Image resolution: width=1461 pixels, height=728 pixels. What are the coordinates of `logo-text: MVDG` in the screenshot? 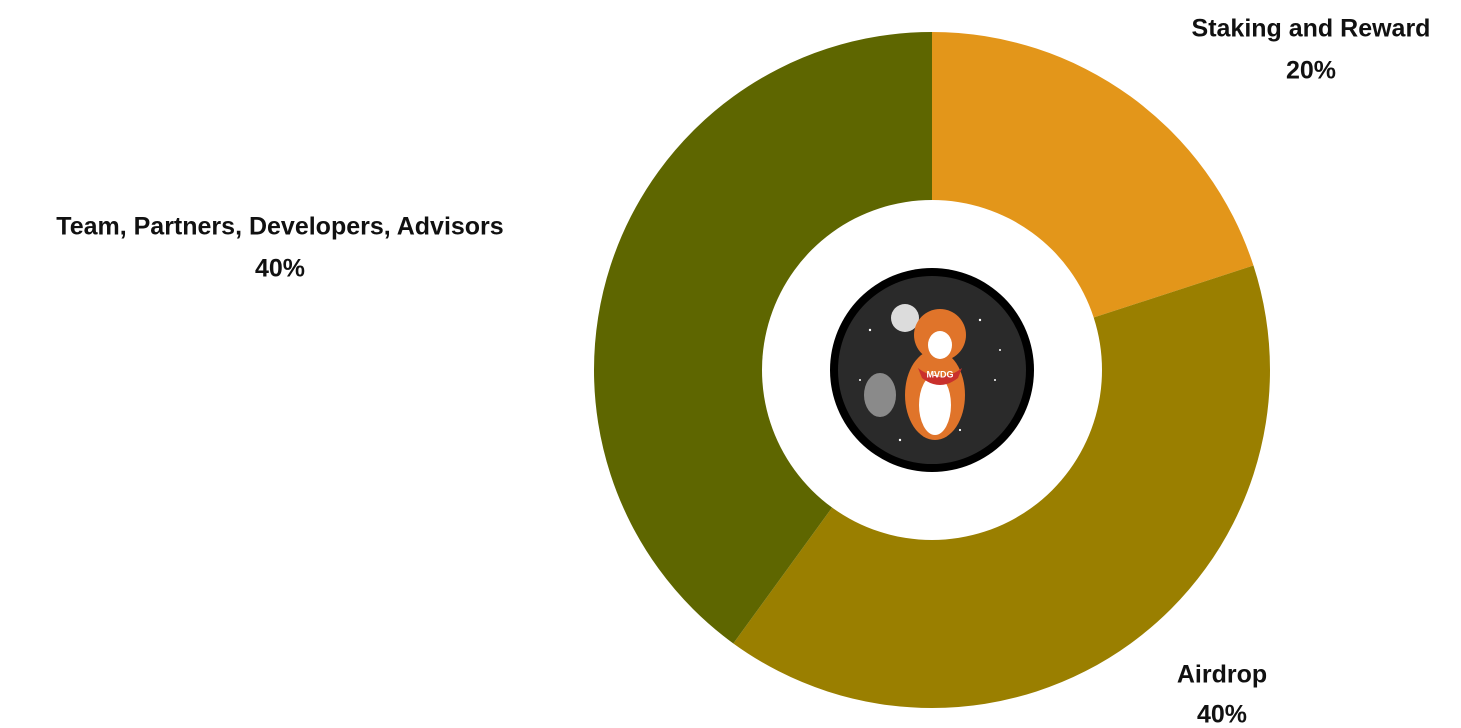 It's located at (940, 374).